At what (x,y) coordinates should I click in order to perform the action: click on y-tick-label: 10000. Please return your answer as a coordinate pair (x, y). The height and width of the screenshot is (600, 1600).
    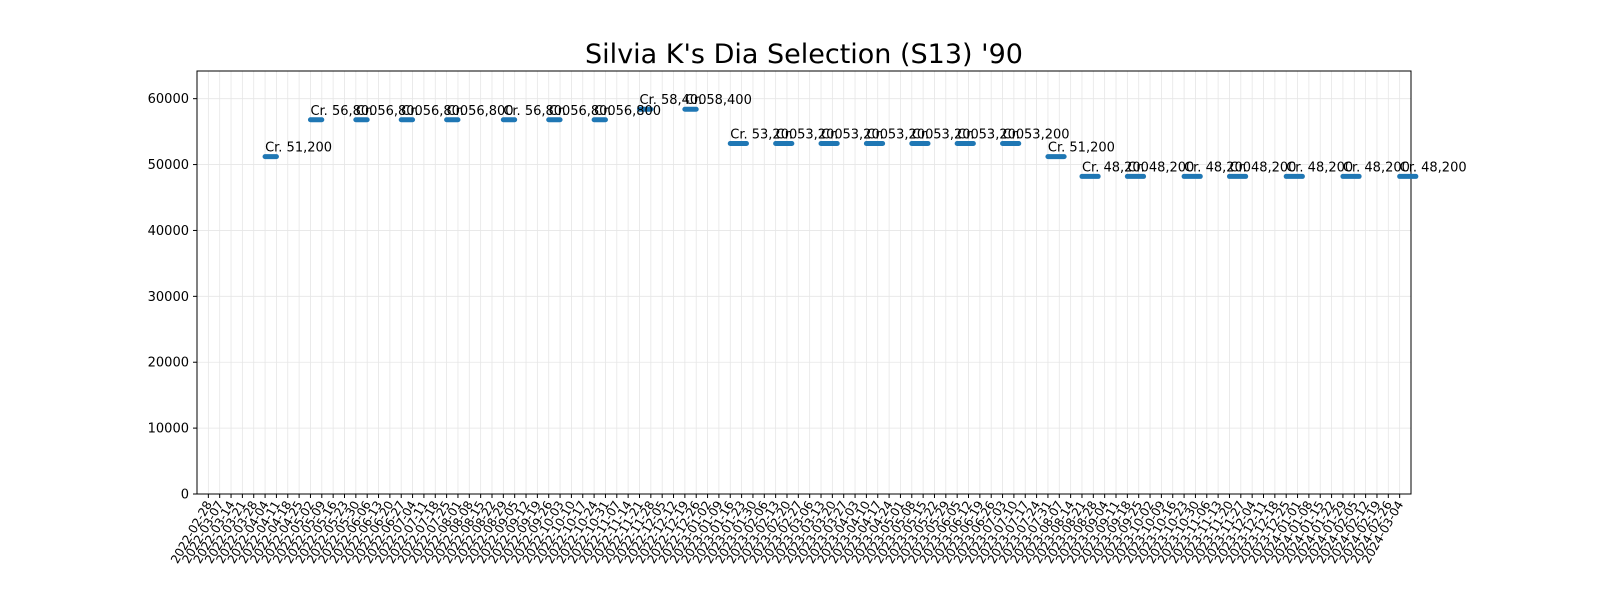
    Looking at the image, I should click on (168, 429).